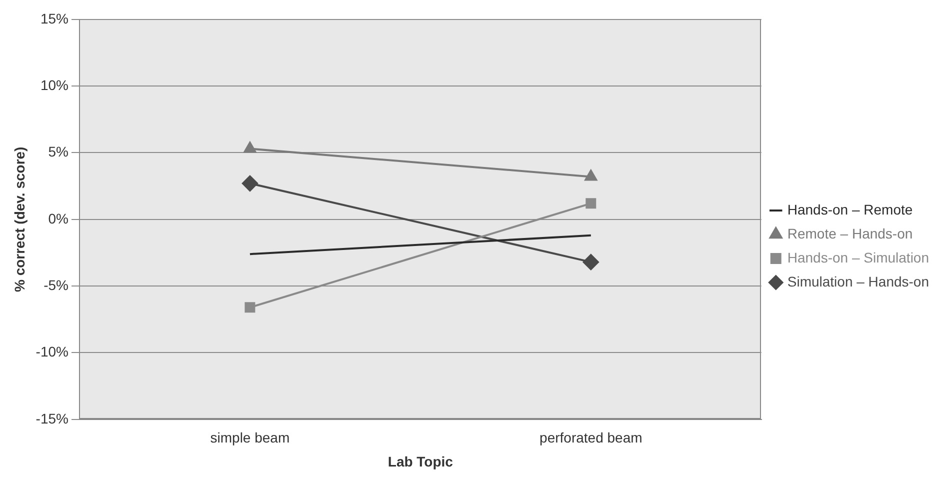 The height and width of the screenshot is (483, 951). Describe the element at coordinates (858, 281) in the screenshot. I see `legend-label: Simulation – Hands-on` at that location.